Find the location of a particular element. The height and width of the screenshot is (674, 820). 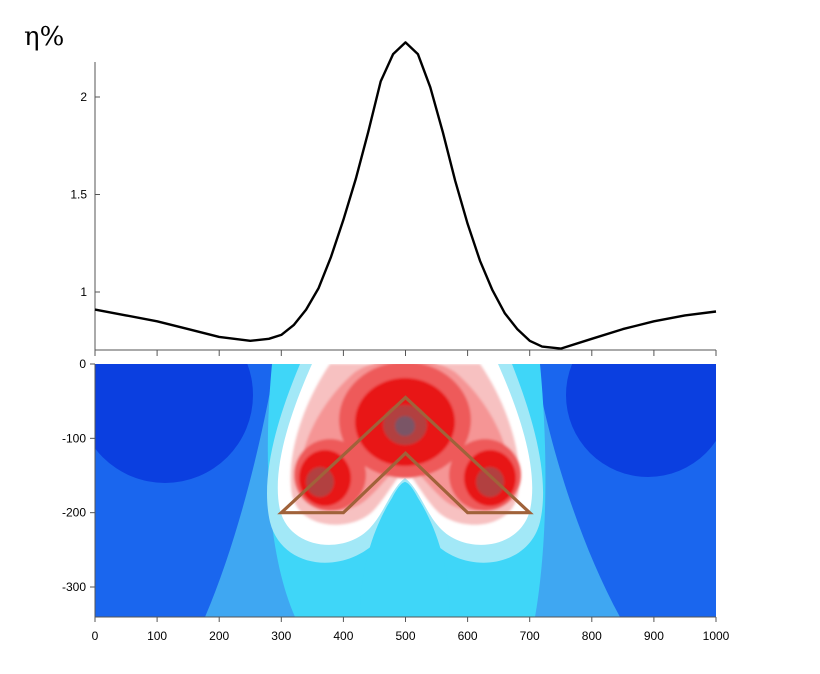

section-x-tick-label: 100 is located at coordinates (157, 636).